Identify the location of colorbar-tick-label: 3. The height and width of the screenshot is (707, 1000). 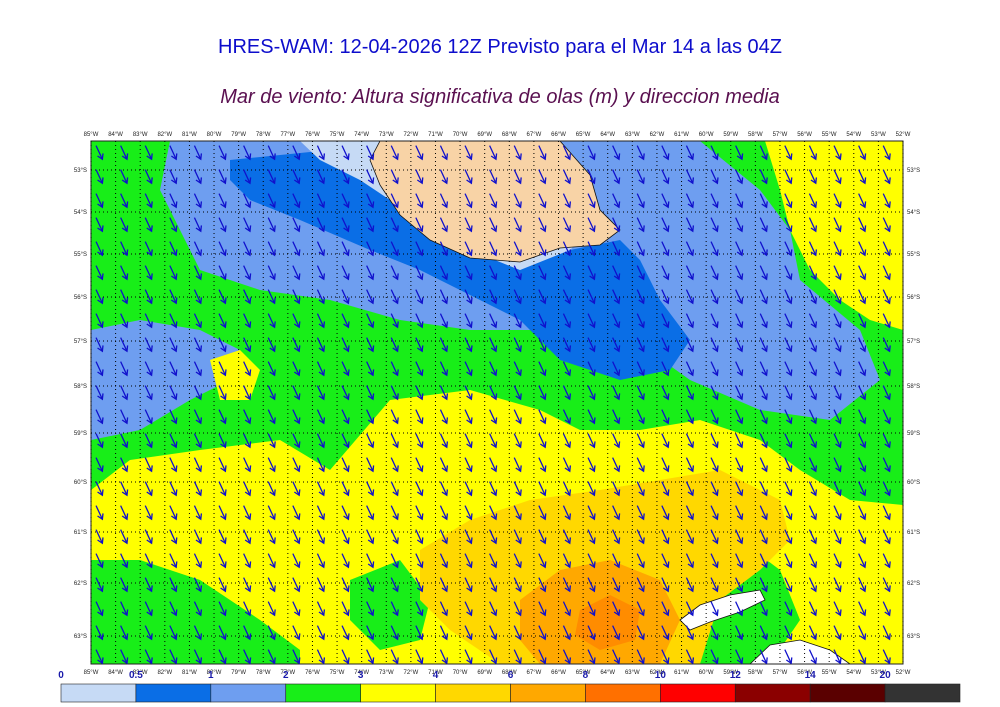
(361, 675).